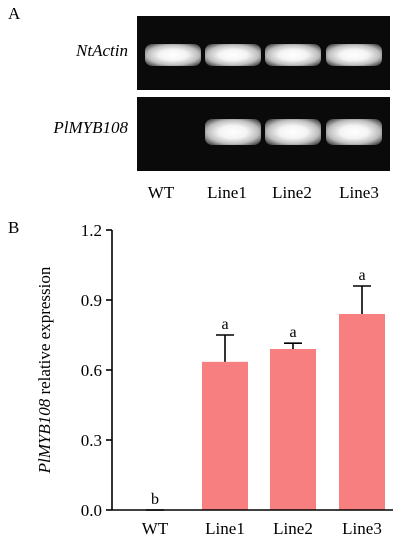  Describe the element at coordinates (359, 192) in the screenshot. I see `gel-lane-label-line3: Line3` at that location.